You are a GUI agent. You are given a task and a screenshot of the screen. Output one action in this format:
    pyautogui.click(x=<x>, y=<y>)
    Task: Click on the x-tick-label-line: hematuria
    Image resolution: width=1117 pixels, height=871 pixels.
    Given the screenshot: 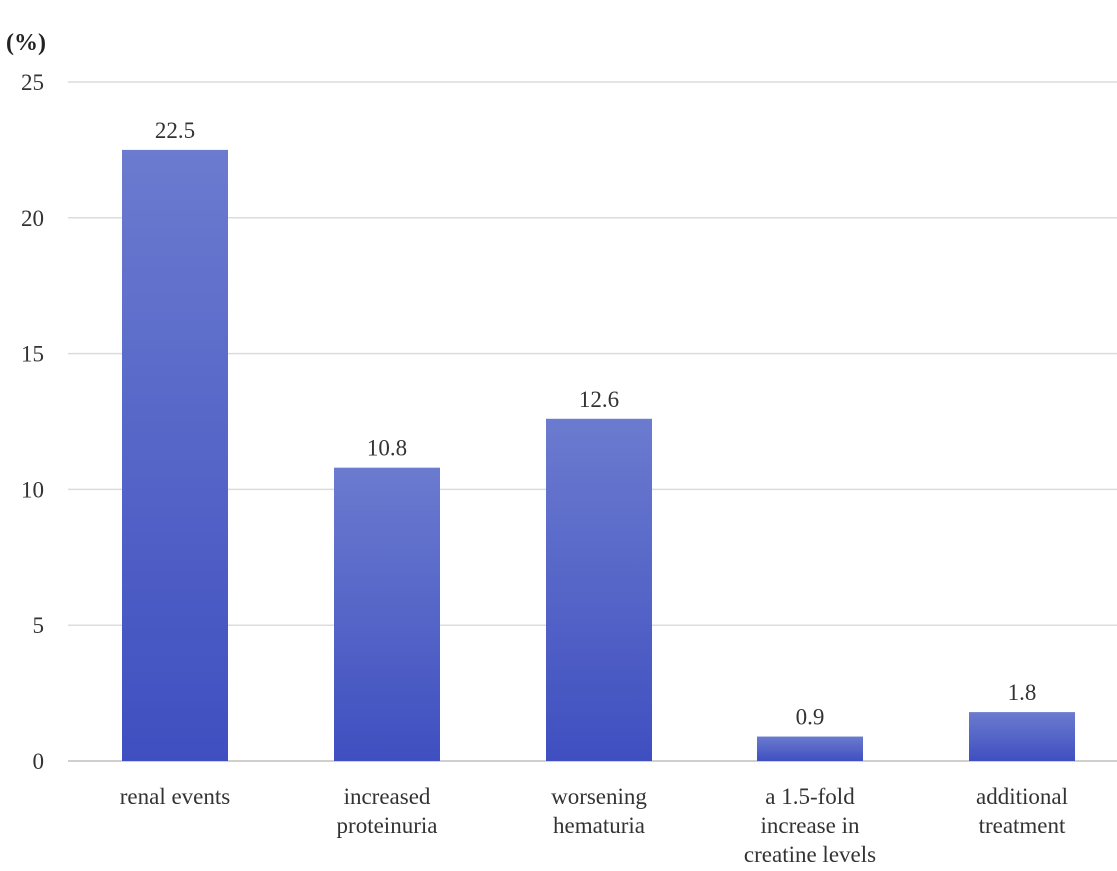 What is the action you would take?
    pyautogui.click(x=599, y=825)
    